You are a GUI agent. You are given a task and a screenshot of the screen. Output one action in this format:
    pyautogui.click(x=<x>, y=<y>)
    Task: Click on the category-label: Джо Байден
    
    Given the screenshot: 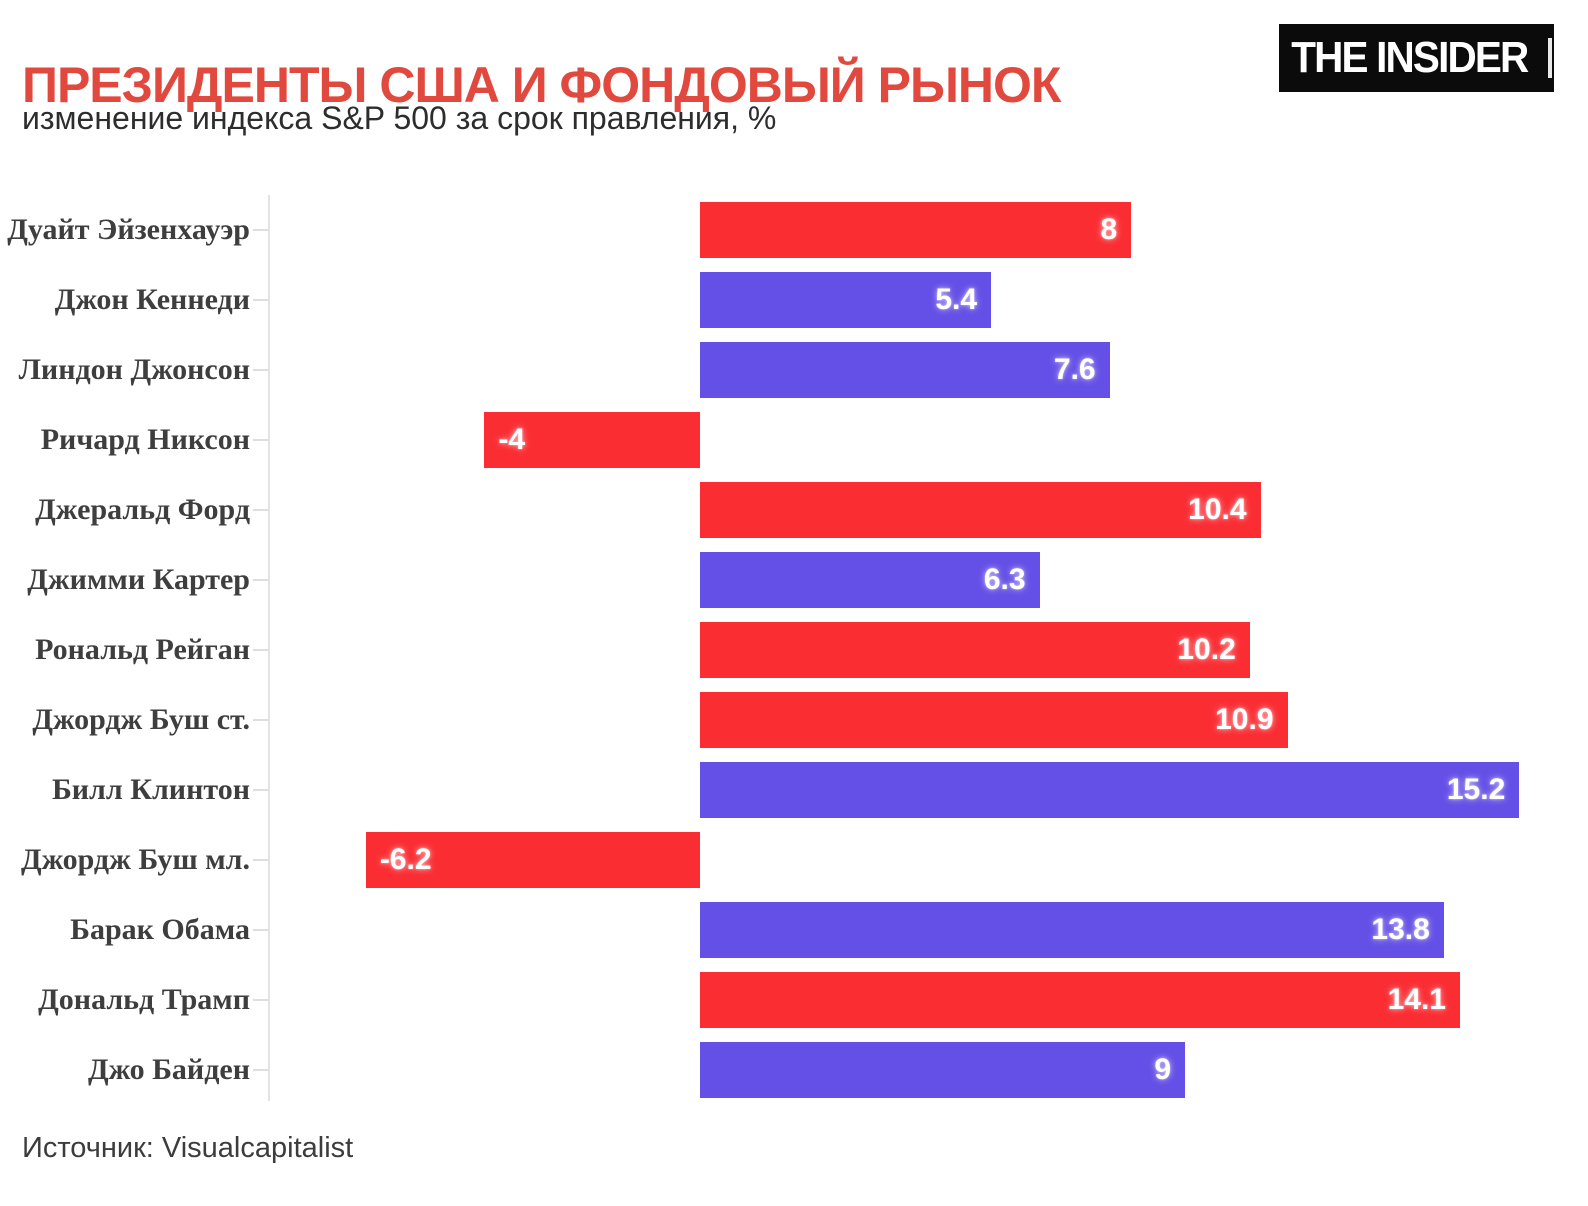 What is the action you would take?
    pyautogui.click(x=168, y=1069)
    